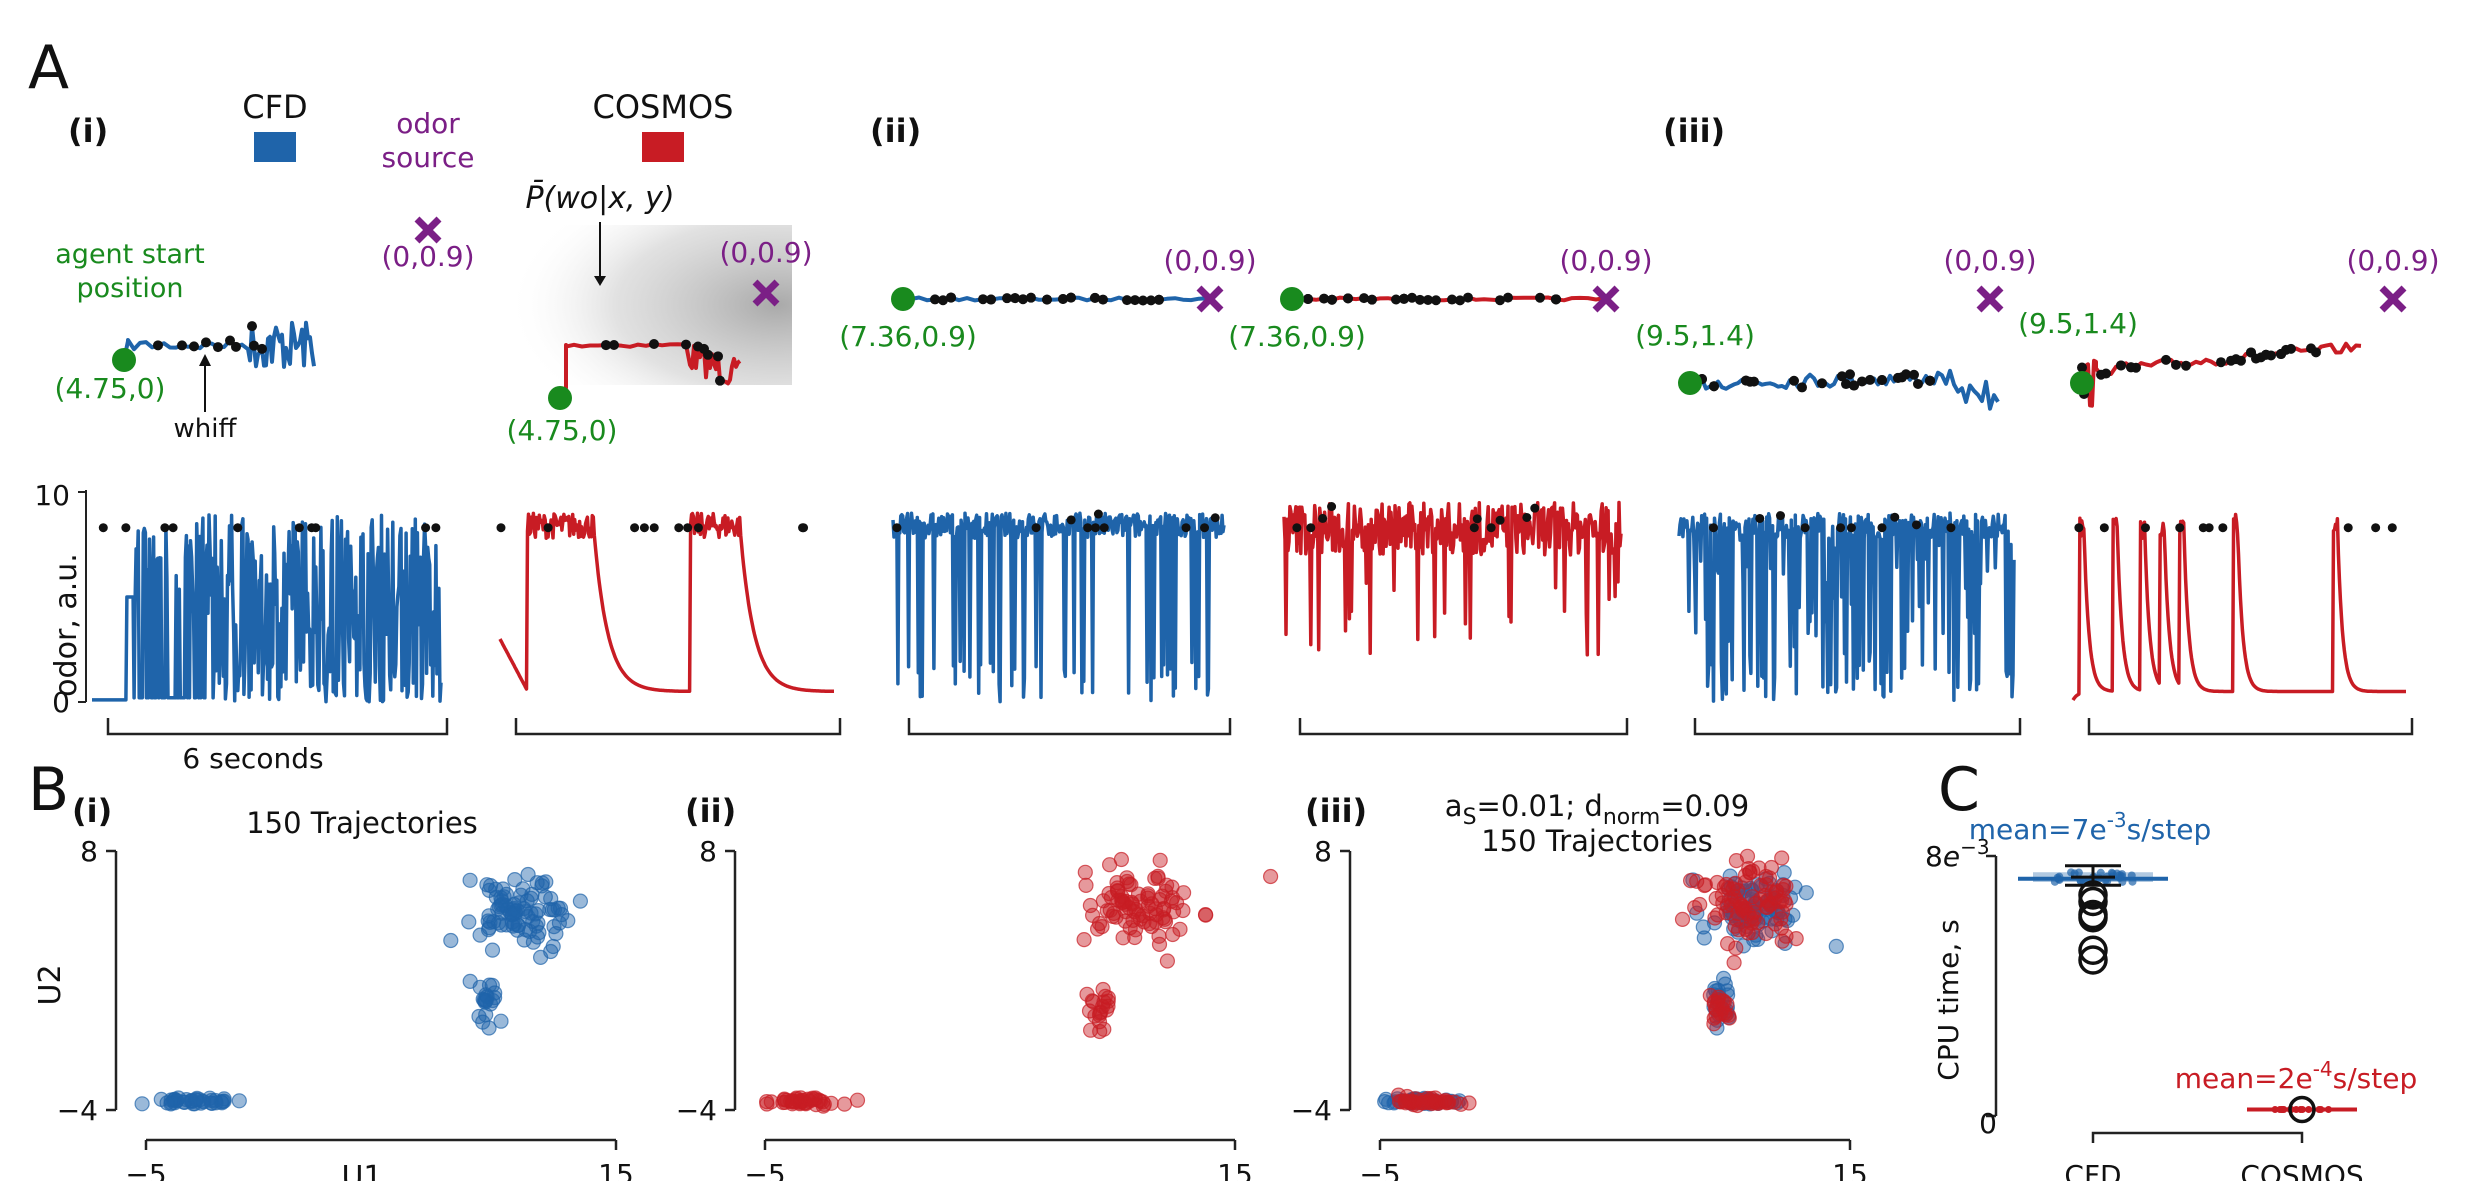 The height and width of the screenshot is (1181, 2480). I want to click on start-position-label: (7.36,0.9), so click(908, 336).